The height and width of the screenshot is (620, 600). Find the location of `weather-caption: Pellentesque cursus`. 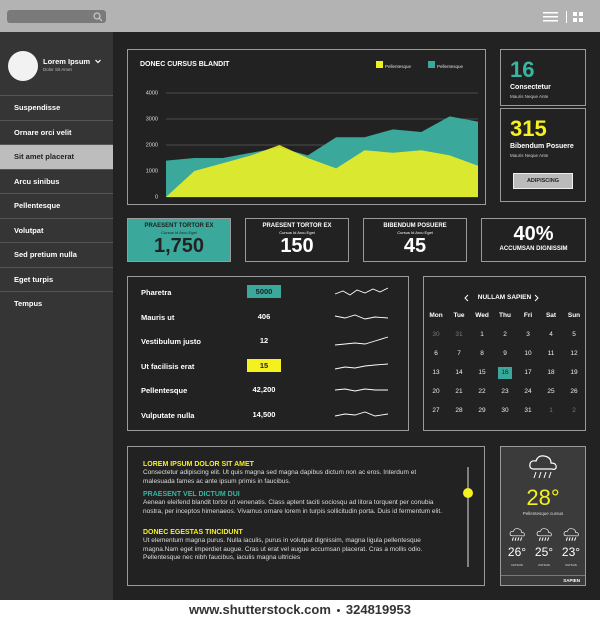

weather-caption: Pellentesque cursus is located at coordinates (543, 513).